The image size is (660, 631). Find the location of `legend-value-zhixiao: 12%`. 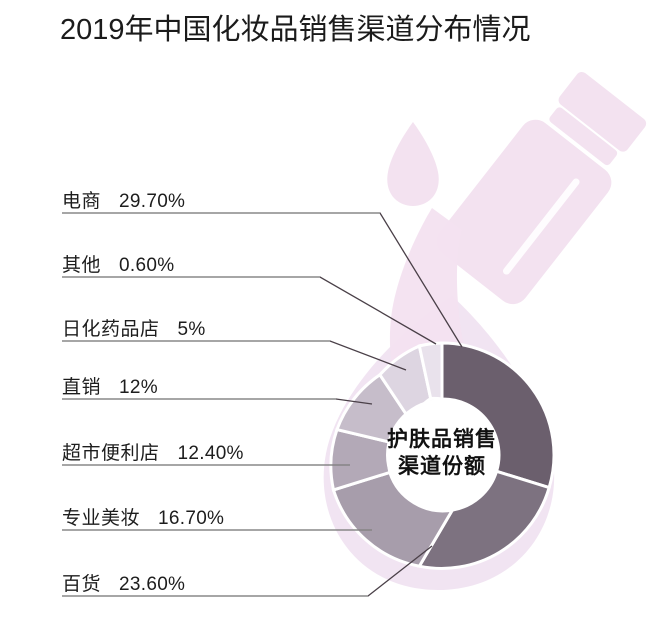

legend-value-zhixiao: 12% is located at coordinates (138, 387).